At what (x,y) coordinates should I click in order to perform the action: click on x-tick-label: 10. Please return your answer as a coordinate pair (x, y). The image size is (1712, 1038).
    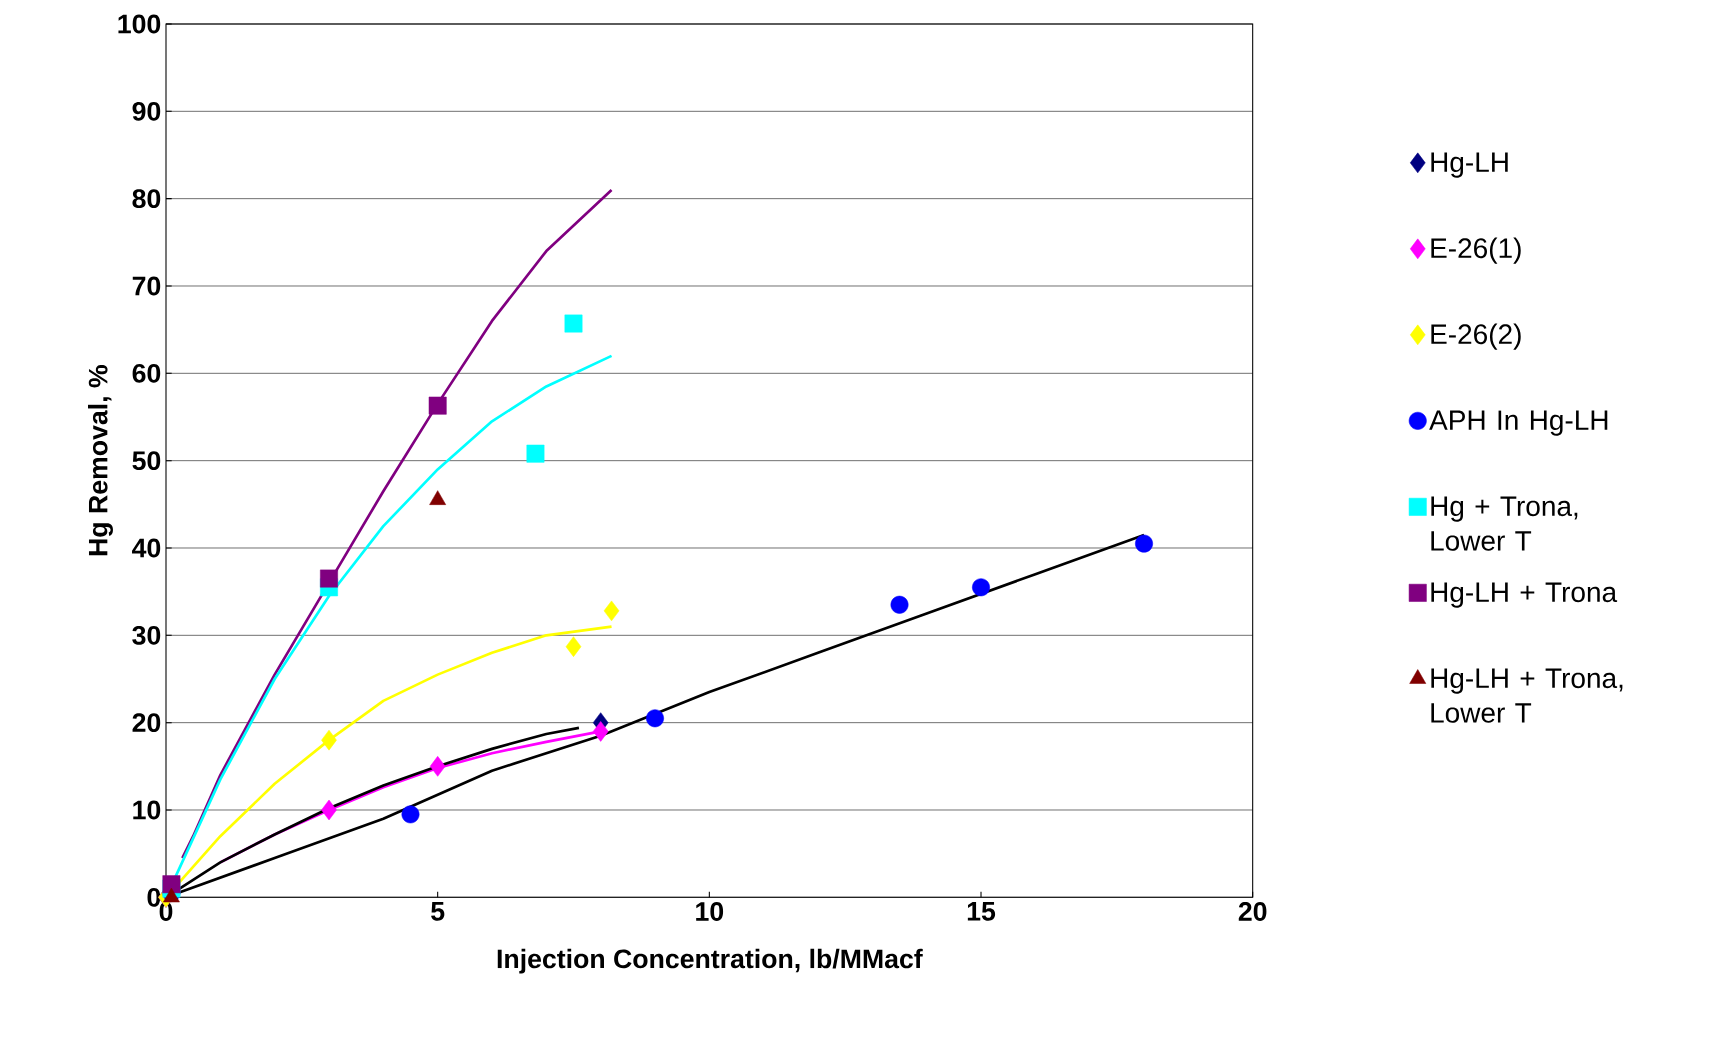
    Looking at the image, I should click on (710, 911).